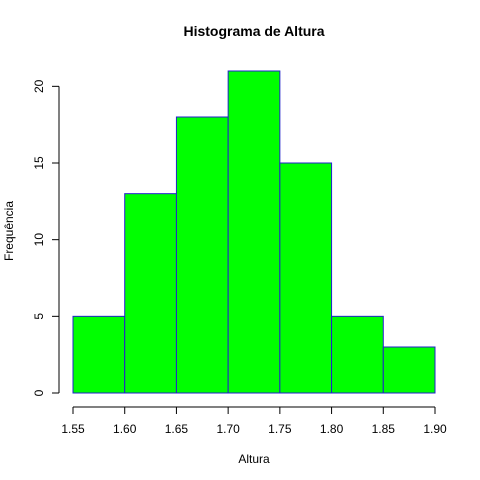 The image size is (480, 480). Describe the element at coordinates (125, 429) in the screenshot. I see `x-tick-label: 1.60` at that location.